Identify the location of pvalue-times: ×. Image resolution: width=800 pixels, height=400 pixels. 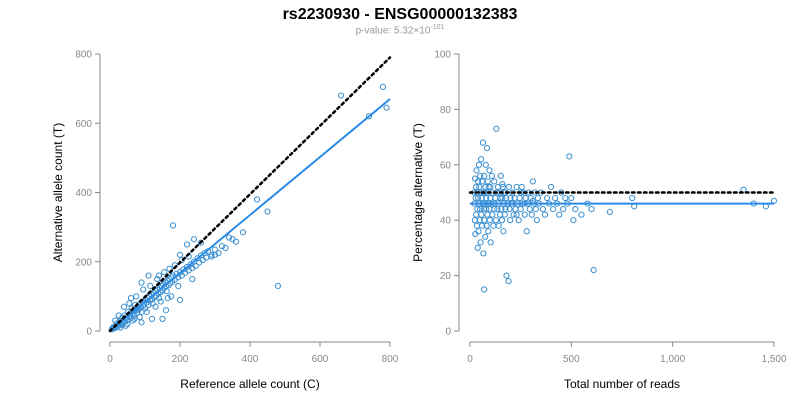
(416, 31).